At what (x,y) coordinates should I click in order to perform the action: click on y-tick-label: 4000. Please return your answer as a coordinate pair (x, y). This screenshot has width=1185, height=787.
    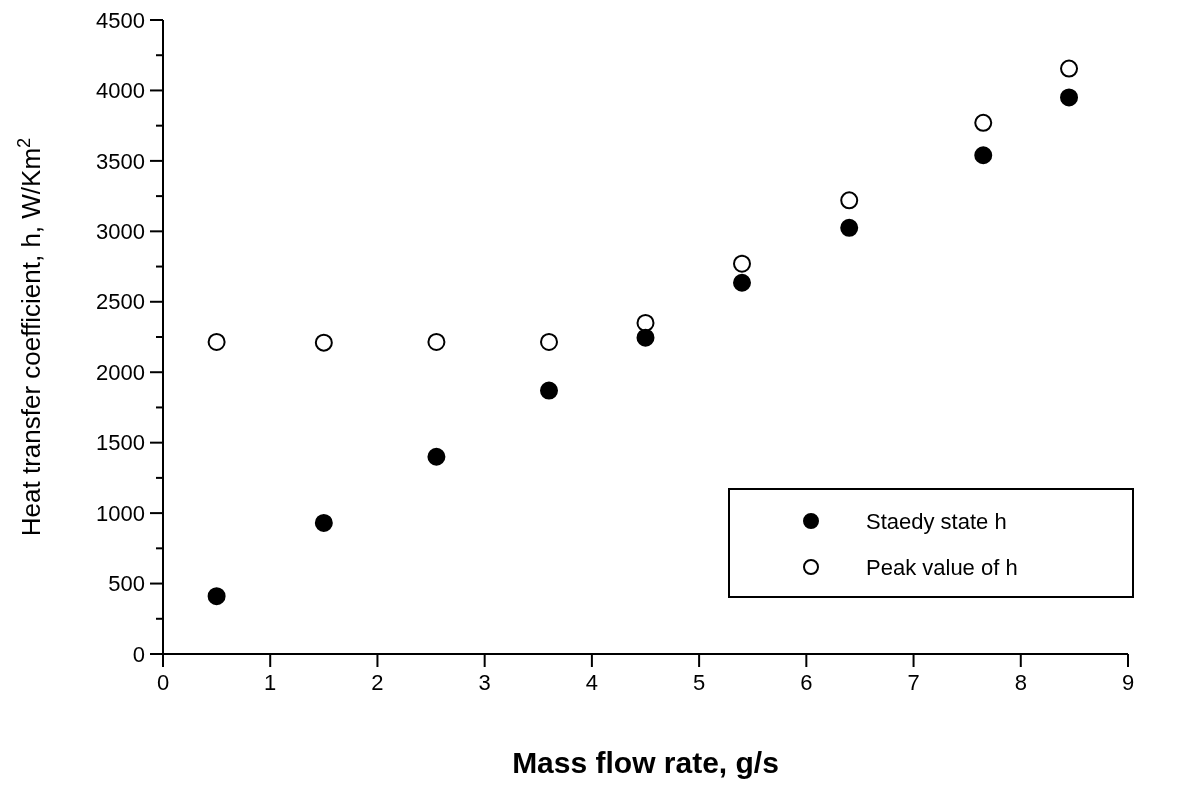
    Looking at the image, I should click on (120, 91).